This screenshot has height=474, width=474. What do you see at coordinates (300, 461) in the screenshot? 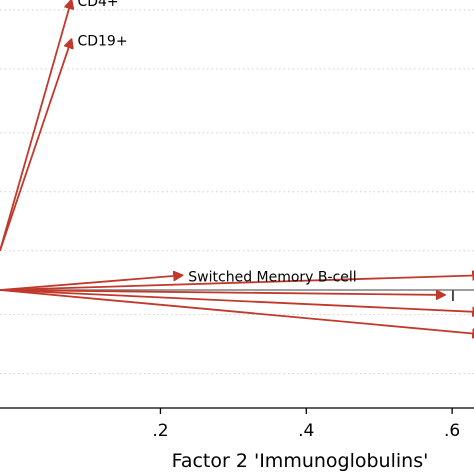
I see `x-axis-label: Factor 2 'Immunoglobulins'` at bounding box center [300, 461].